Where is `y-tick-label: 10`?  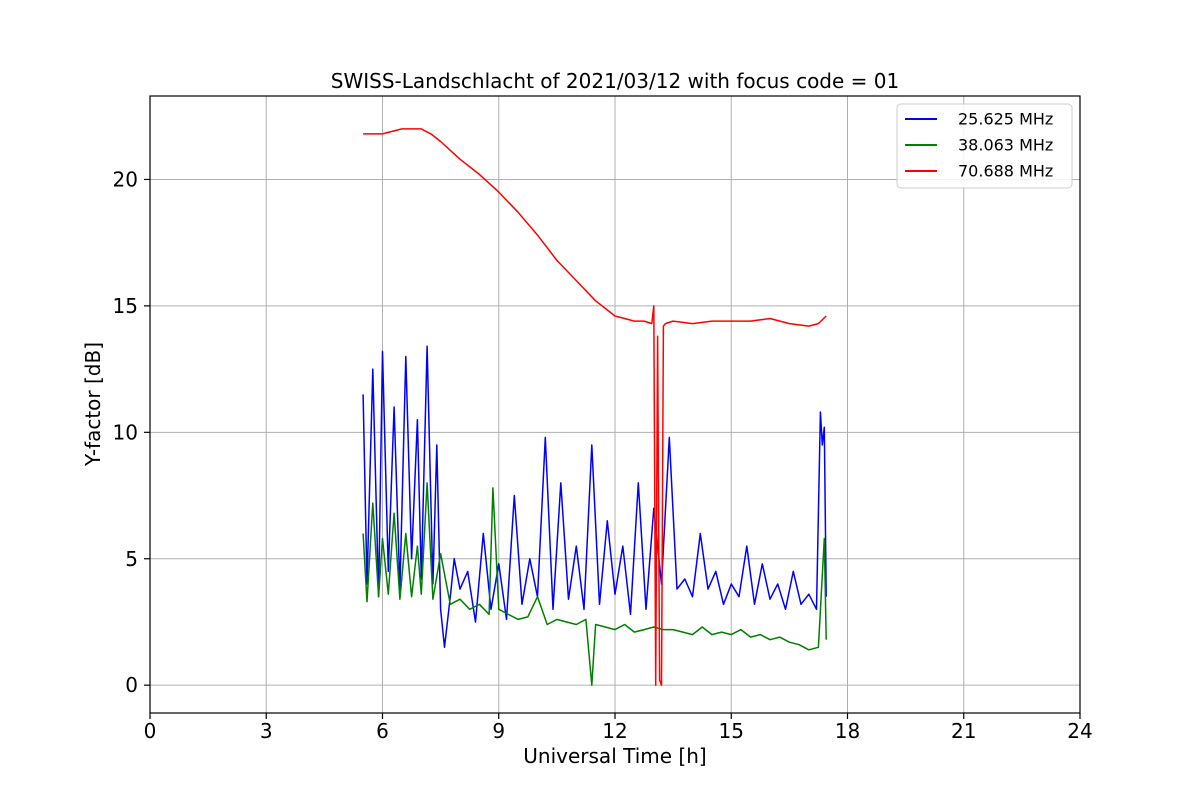
y-tick-label: 10 is located at coordinates (125, 432).